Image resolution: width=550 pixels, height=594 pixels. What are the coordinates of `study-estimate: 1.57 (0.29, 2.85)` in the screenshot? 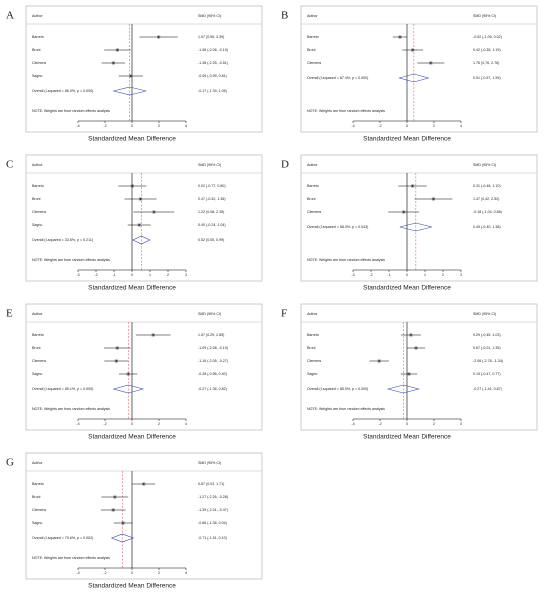 It's located at (211, 335).